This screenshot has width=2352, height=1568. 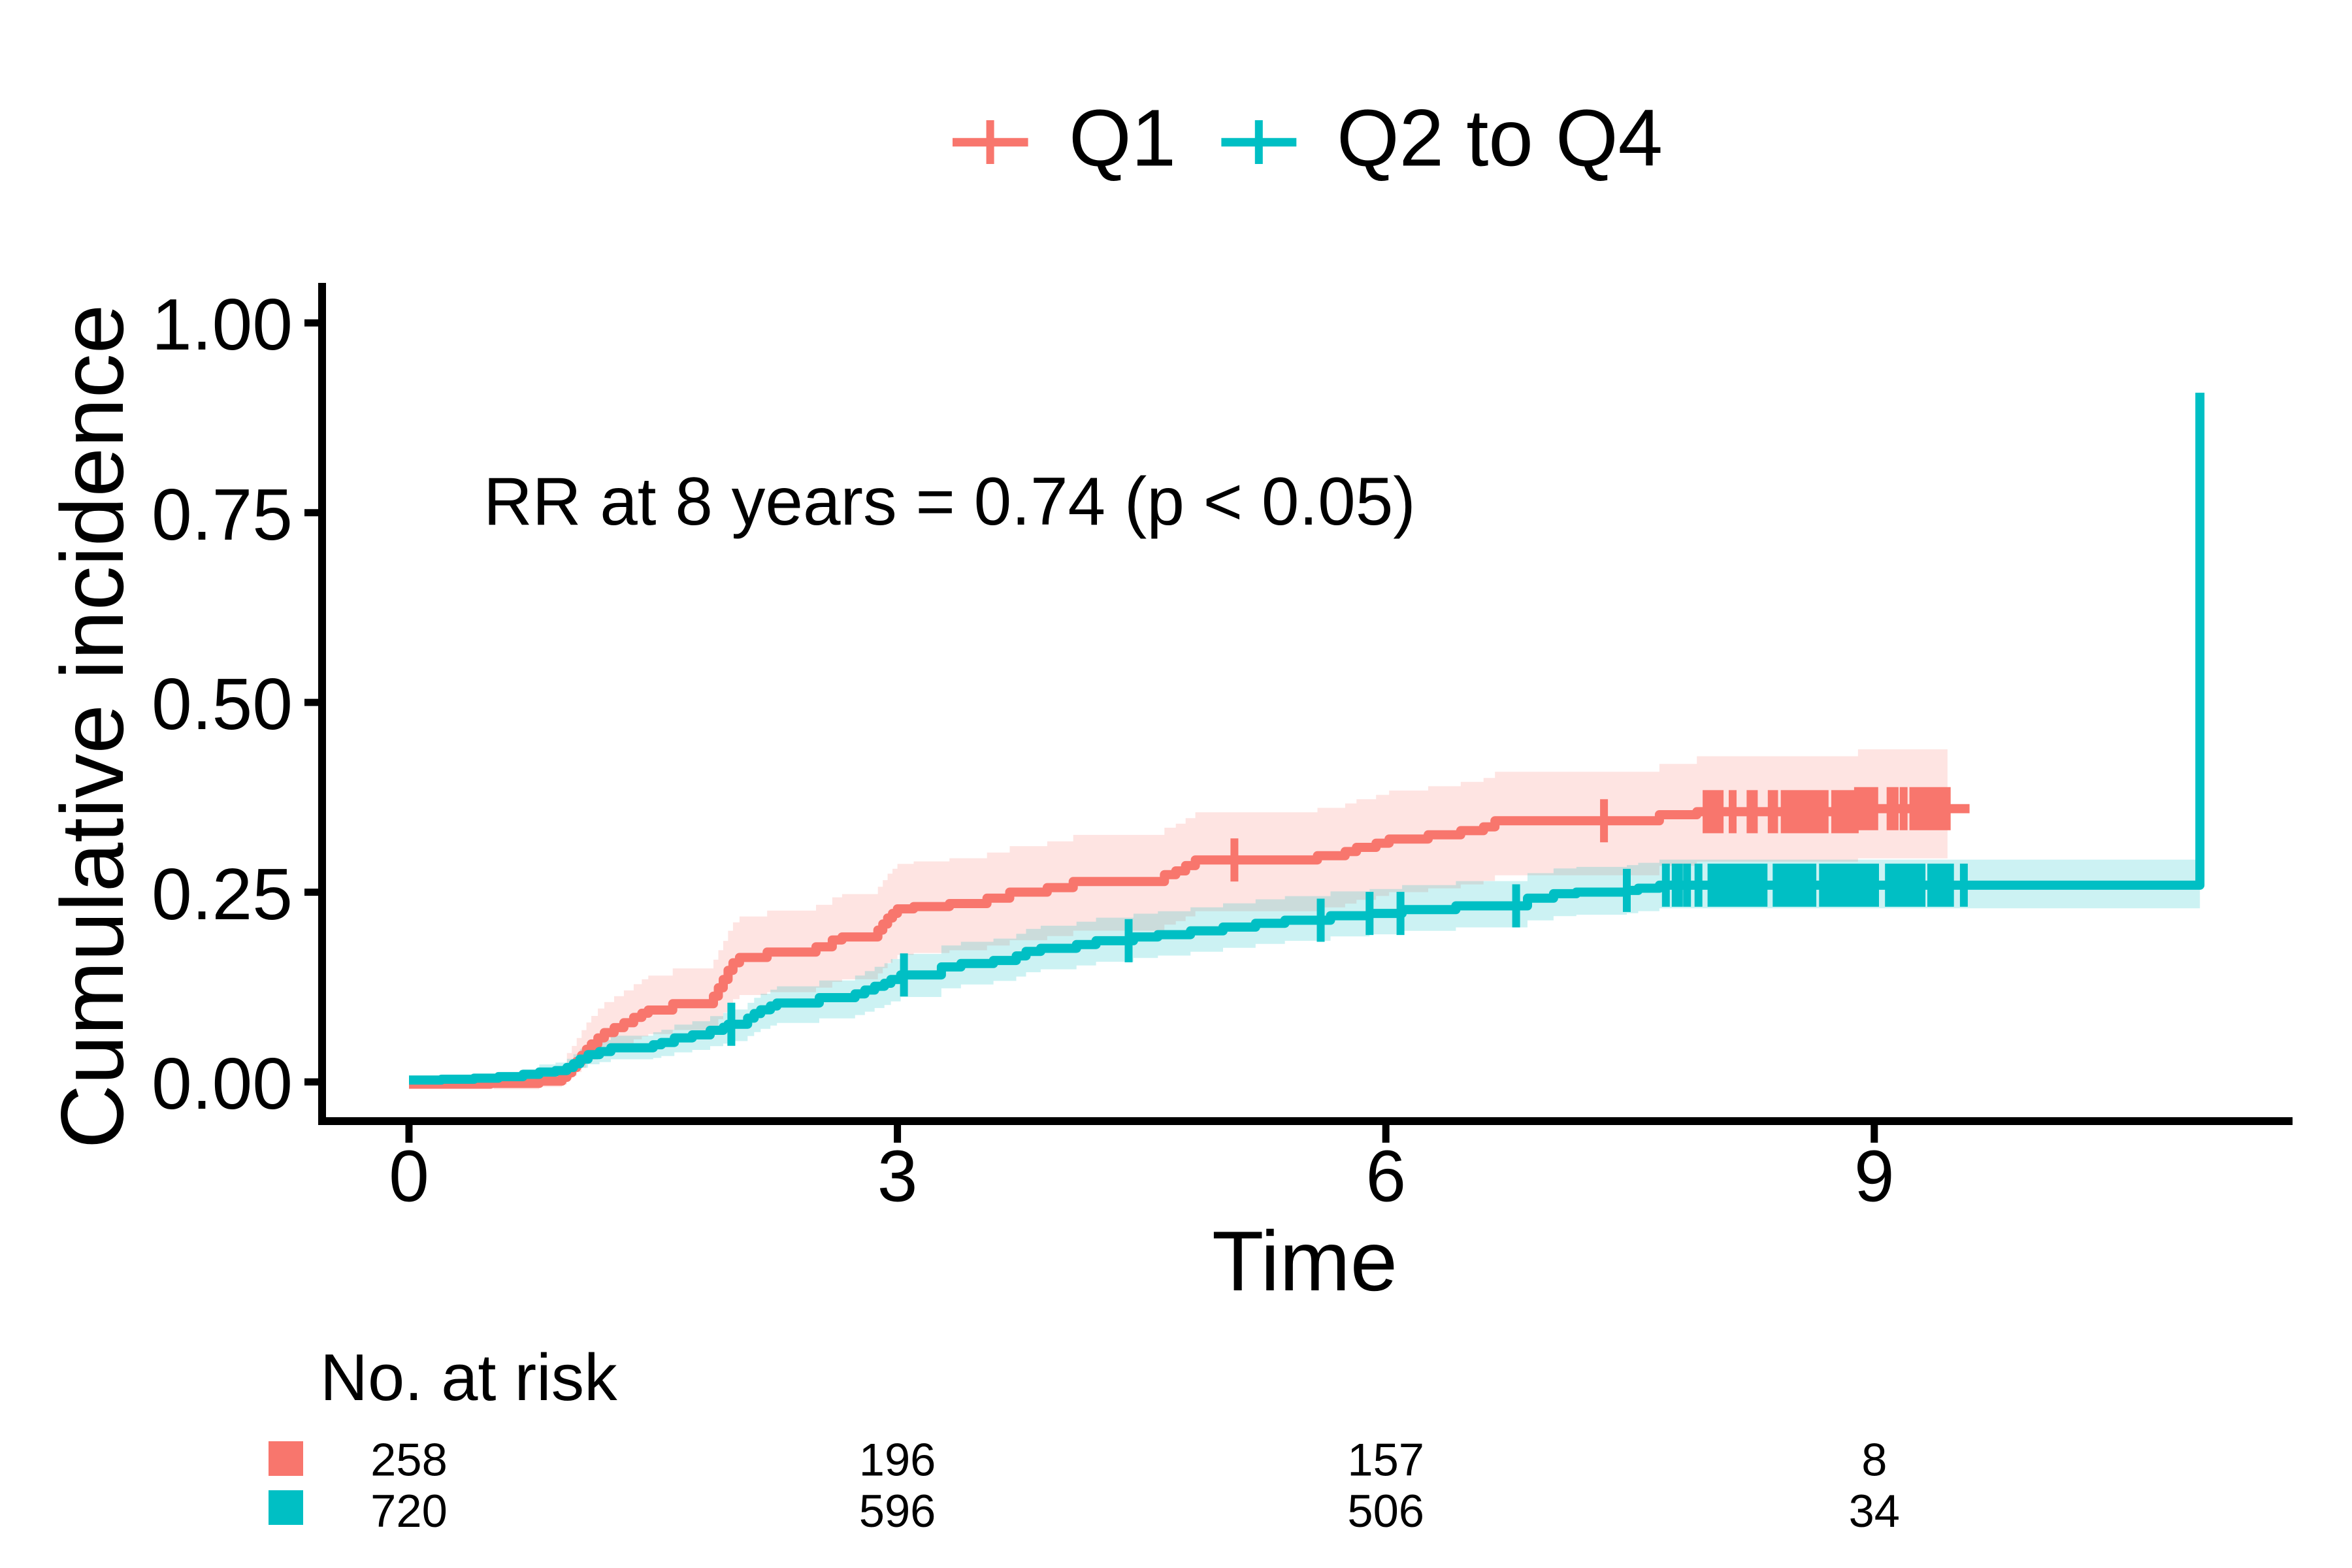 I want to click on svg-text: 34, so click(x=1874, y=1511).